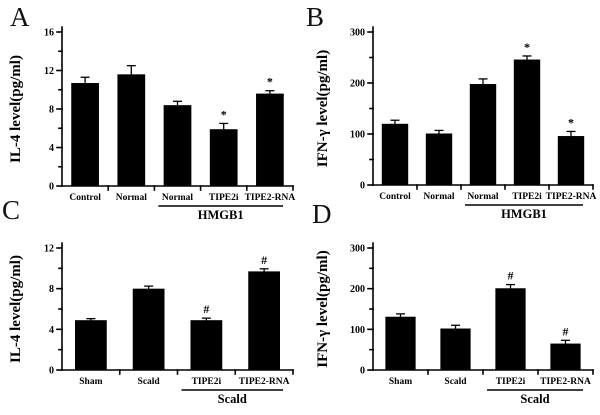 The image size is (600, 415). I want to click on panel-letter-b: B, so click(315, 17).